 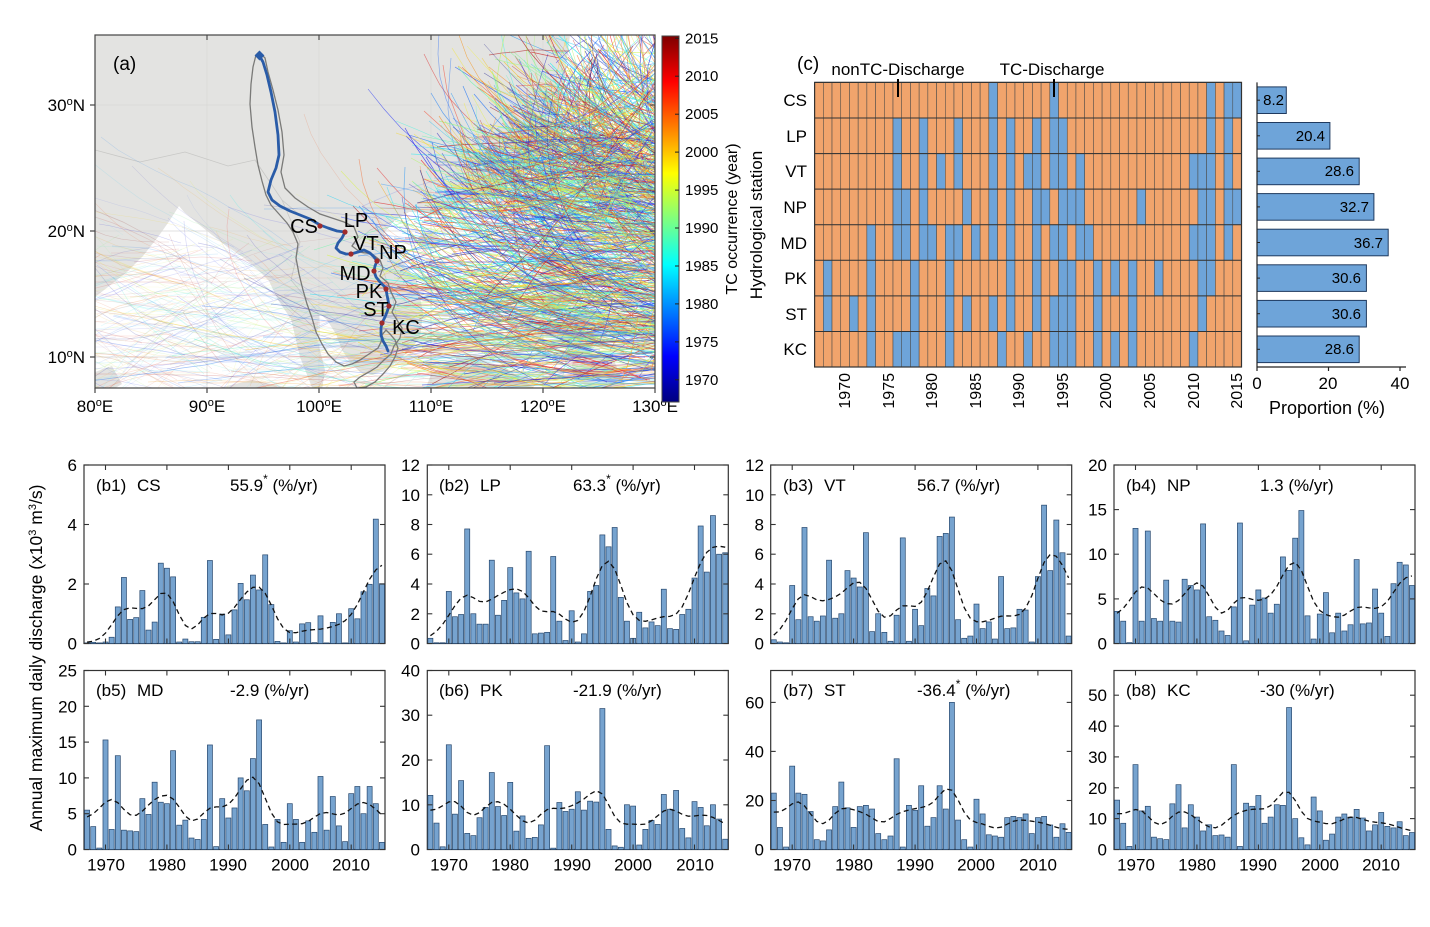 What do you see at coordinates (1297, 690) in the screenshot?
I see `svg-text: -30 (%/yr)` at bounding box center [1297, 690].